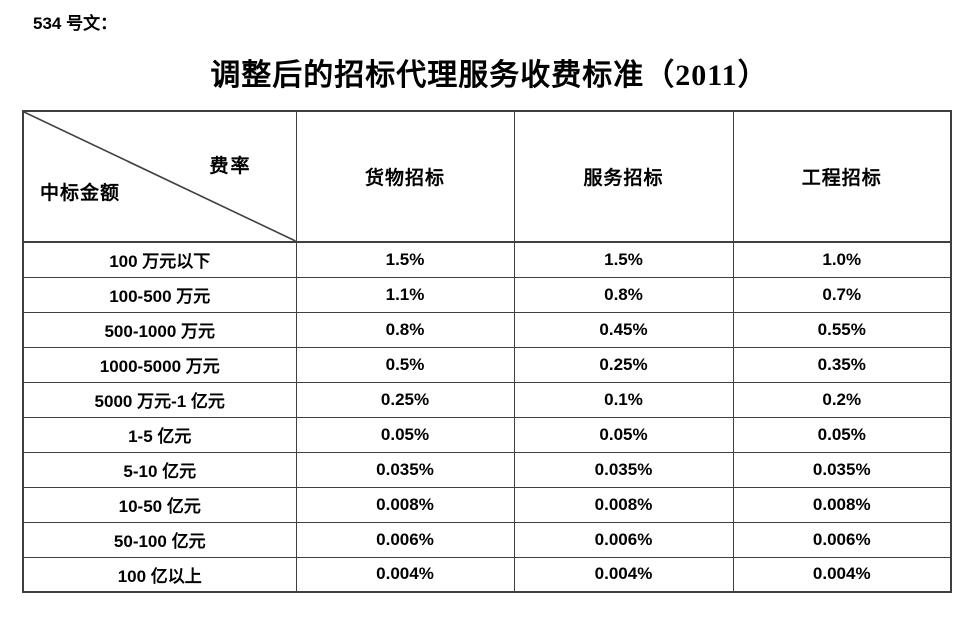  I want to click on row-label: 100 万元以下, so click(159, 259).